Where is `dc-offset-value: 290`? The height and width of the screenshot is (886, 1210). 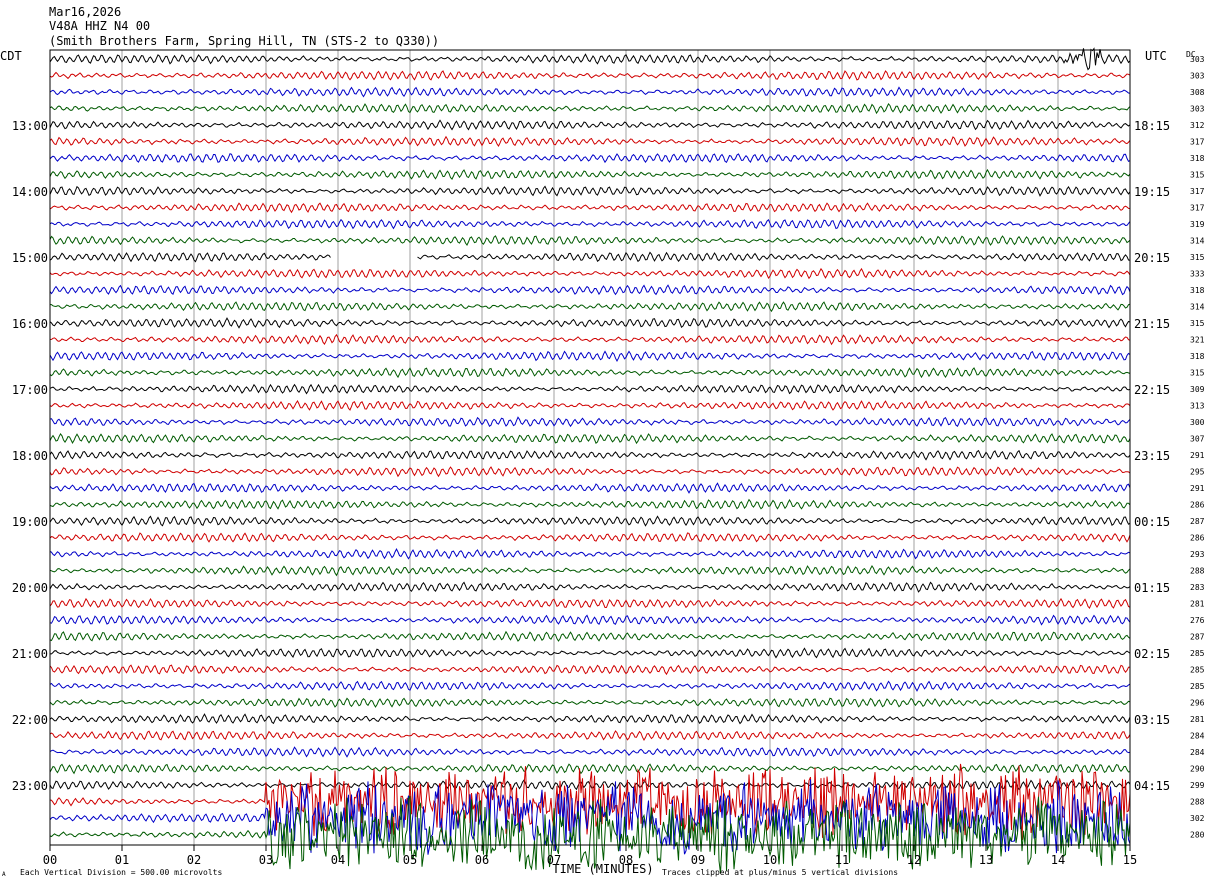
dc-offset-value: 290 is located at coordinates (1197, 769).